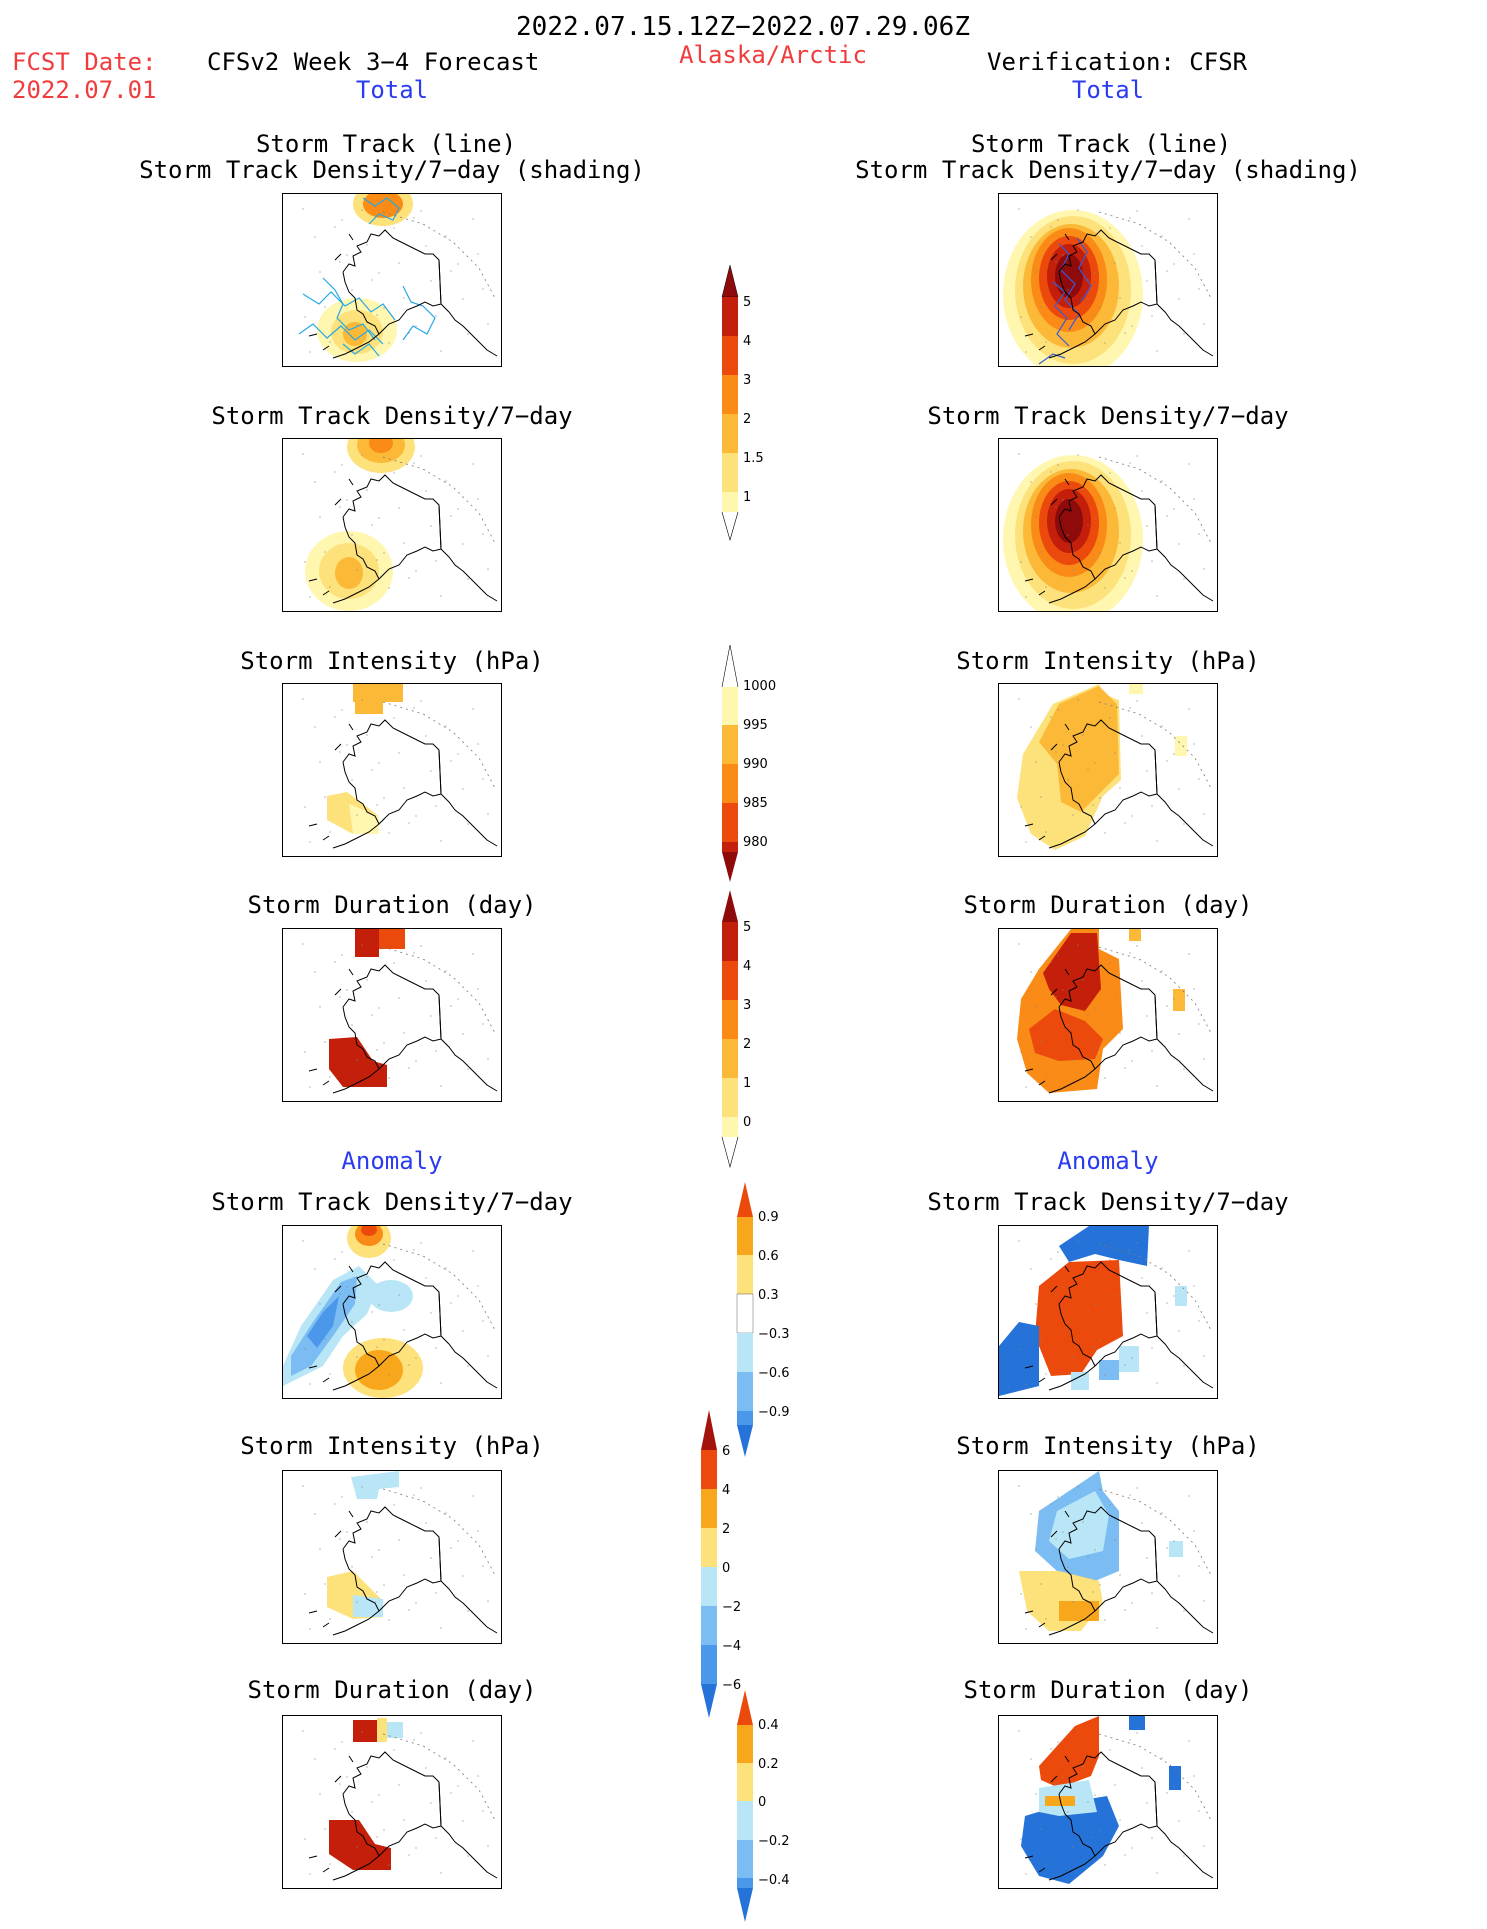  I want to click on colorbar-arrow-max, so click(745, 1707).